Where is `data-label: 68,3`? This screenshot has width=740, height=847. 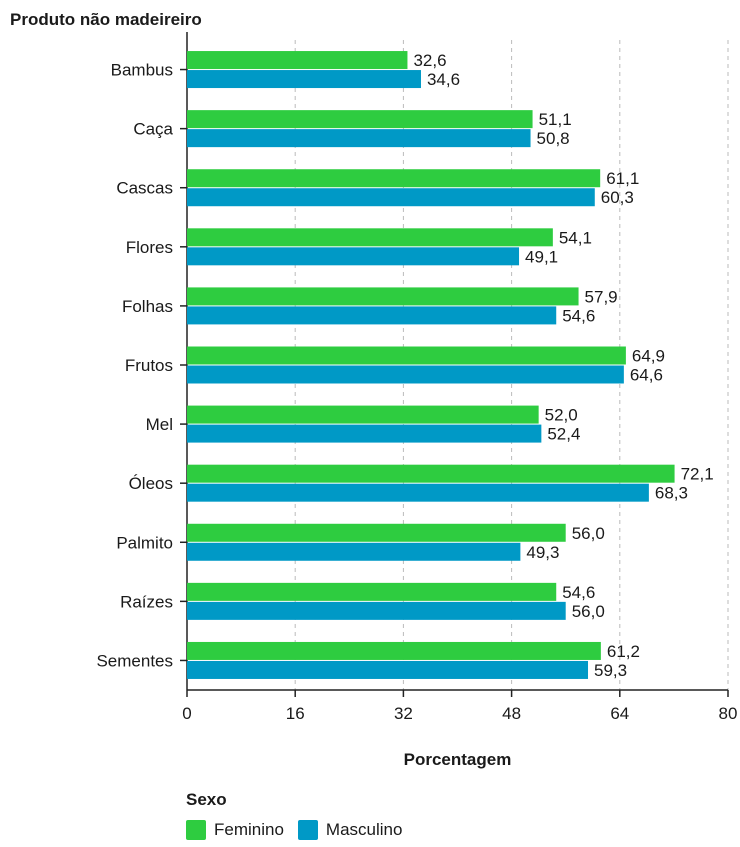 data-label: 68,3 is located at coordinates (671, 493).